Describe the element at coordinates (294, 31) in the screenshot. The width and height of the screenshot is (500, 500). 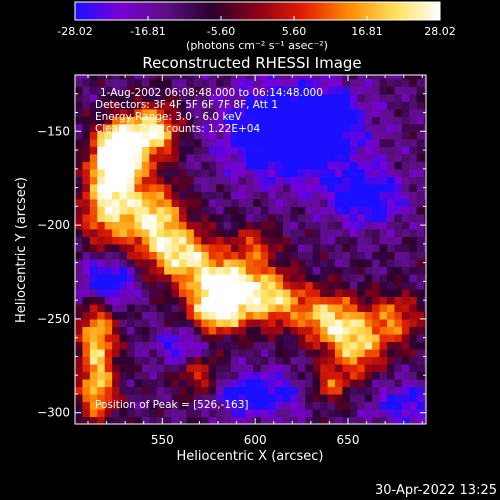
I see `colorbar-tick-label: 5.60` at that location.